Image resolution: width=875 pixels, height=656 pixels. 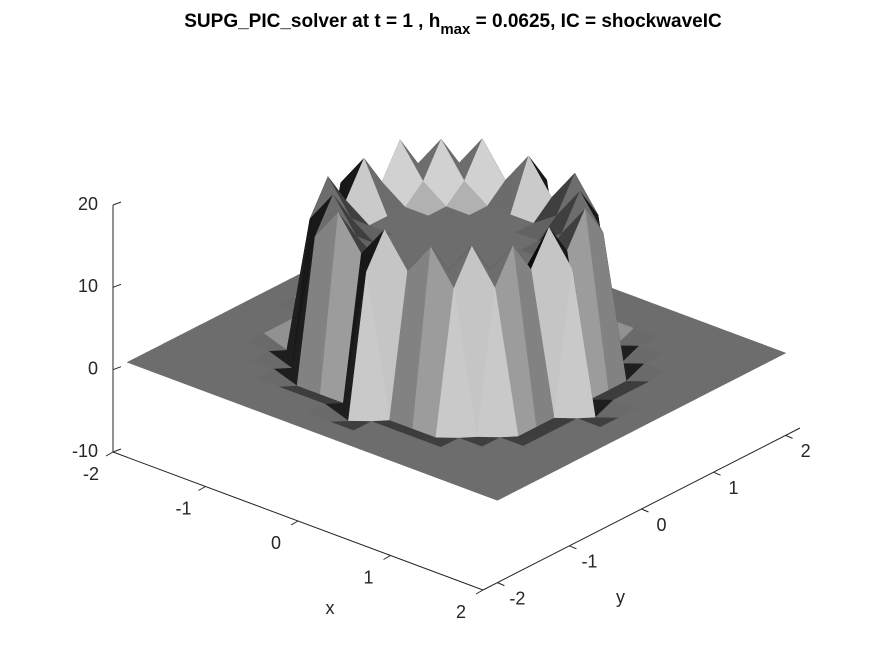 I want to click on title-rest: = 0.0625, IC = shockwaveIC, so click(x=596, y=21).